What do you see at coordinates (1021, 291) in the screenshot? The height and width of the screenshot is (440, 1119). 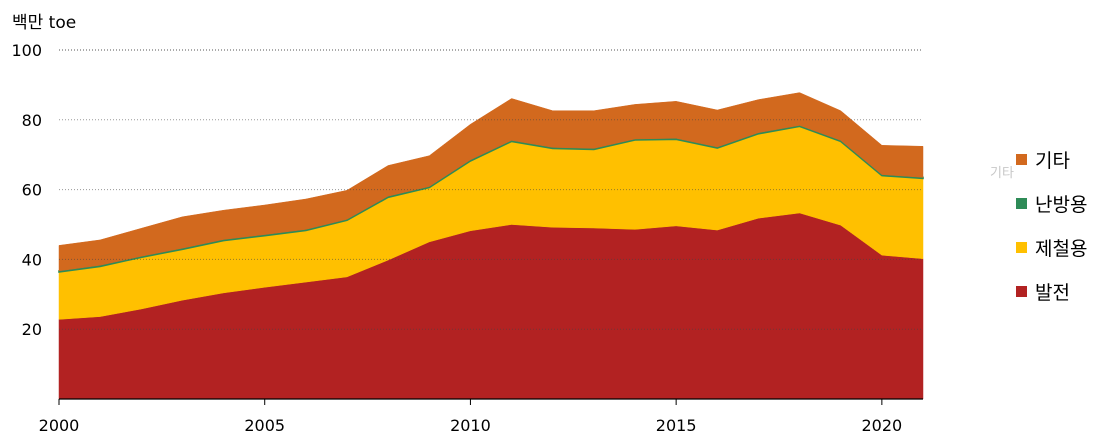 I see `legend-swatch-power` at bounding box center [1021, 291].